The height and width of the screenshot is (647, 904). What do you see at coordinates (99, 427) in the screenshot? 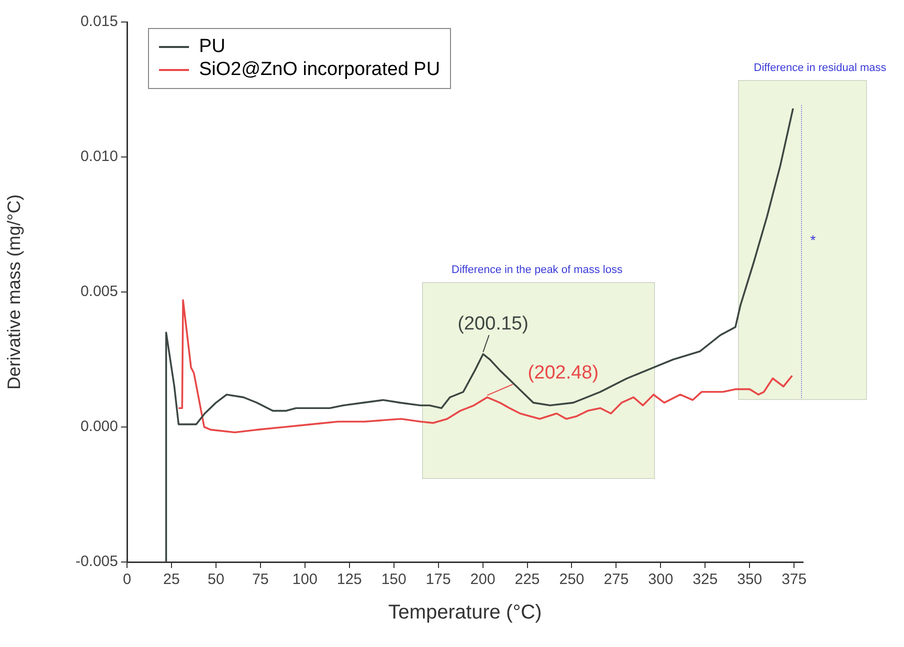
I see `y-tick-label: 0.000` at bounding box center [99, 427].